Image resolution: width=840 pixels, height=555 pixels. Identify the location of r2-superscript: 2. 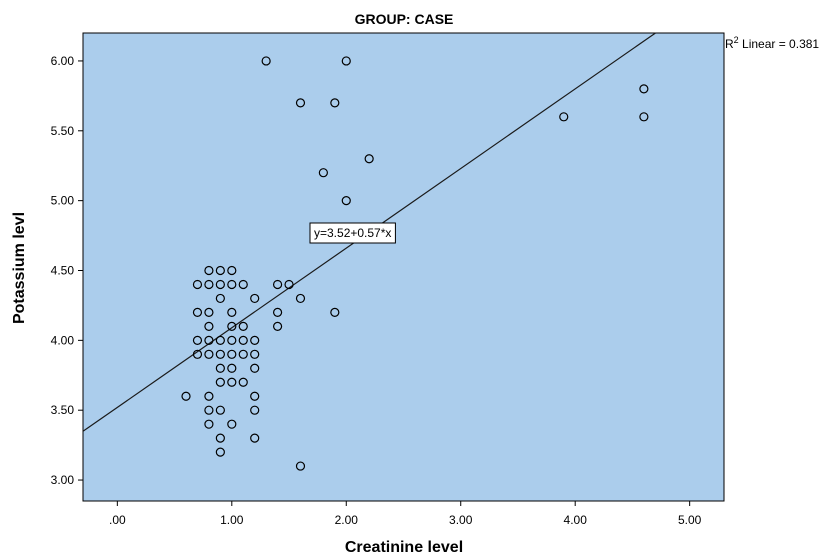
(736, 40).